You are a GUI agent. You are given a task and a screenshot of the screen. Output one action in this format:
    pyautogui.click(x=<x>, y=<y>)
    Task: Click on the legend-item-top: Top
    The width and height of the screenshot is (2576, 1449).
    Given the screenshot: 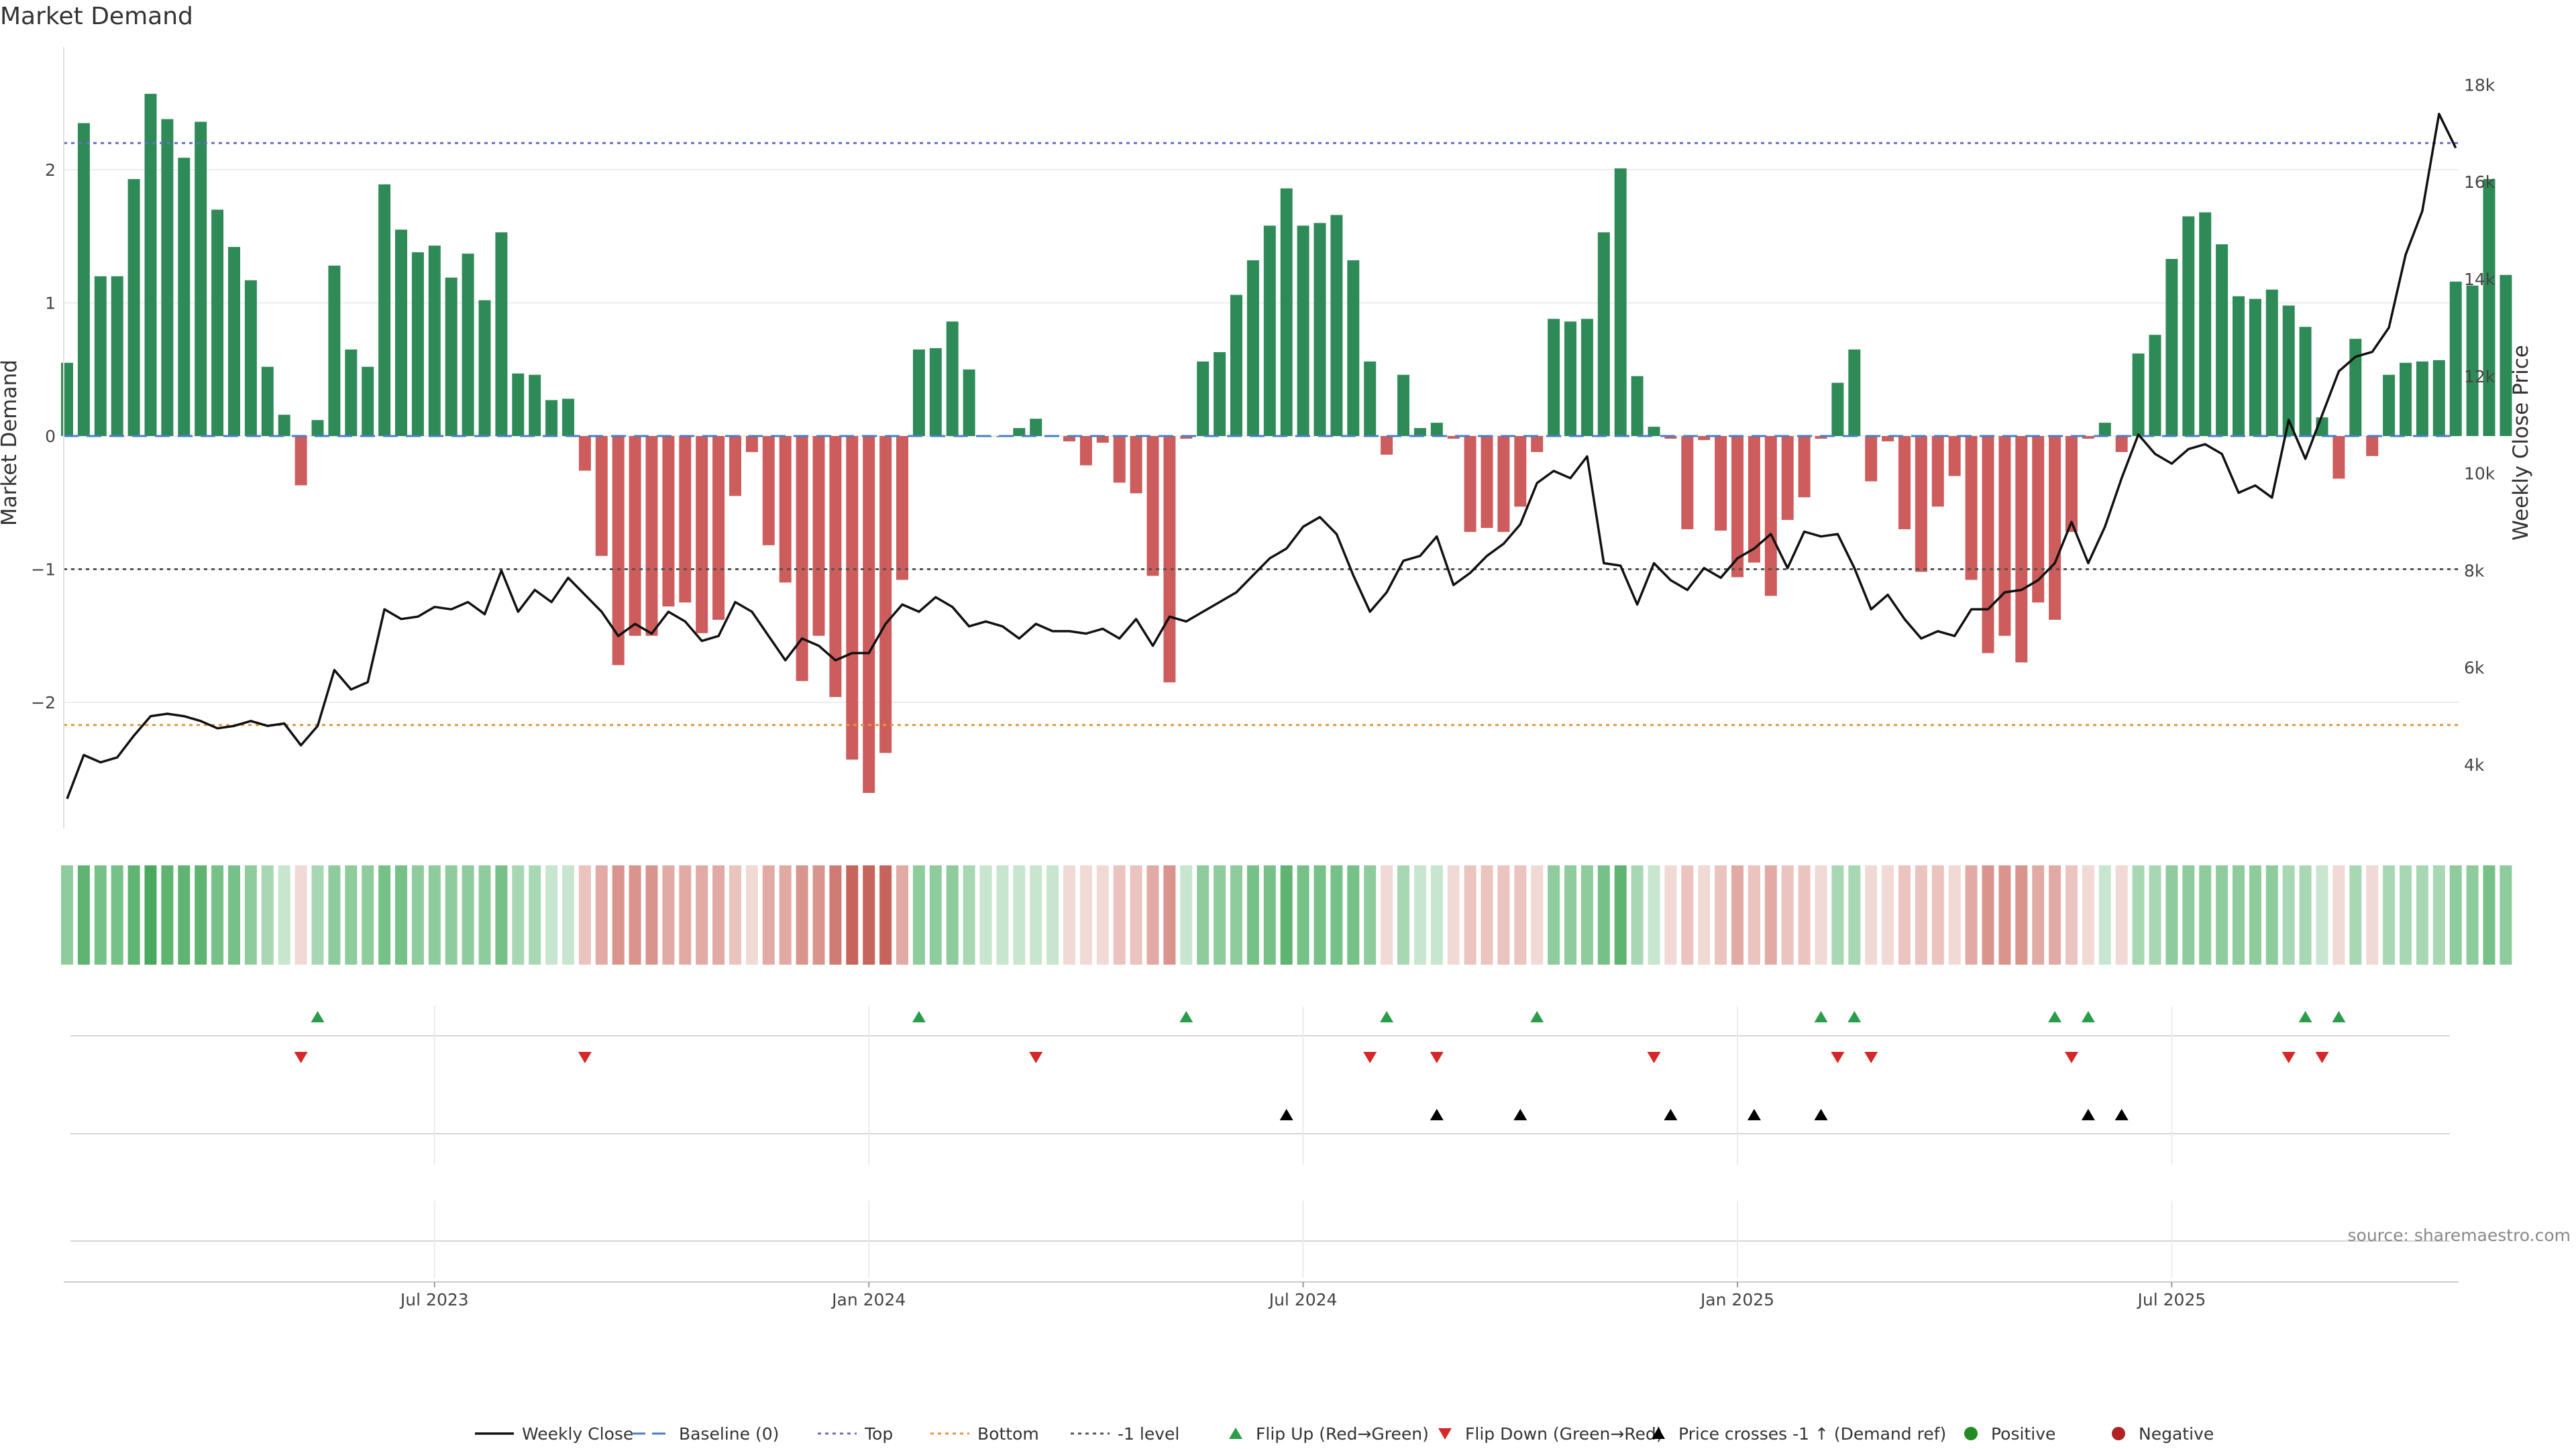 What is the action you would take?
    pyautogui.click(x=855, y=1434)
    